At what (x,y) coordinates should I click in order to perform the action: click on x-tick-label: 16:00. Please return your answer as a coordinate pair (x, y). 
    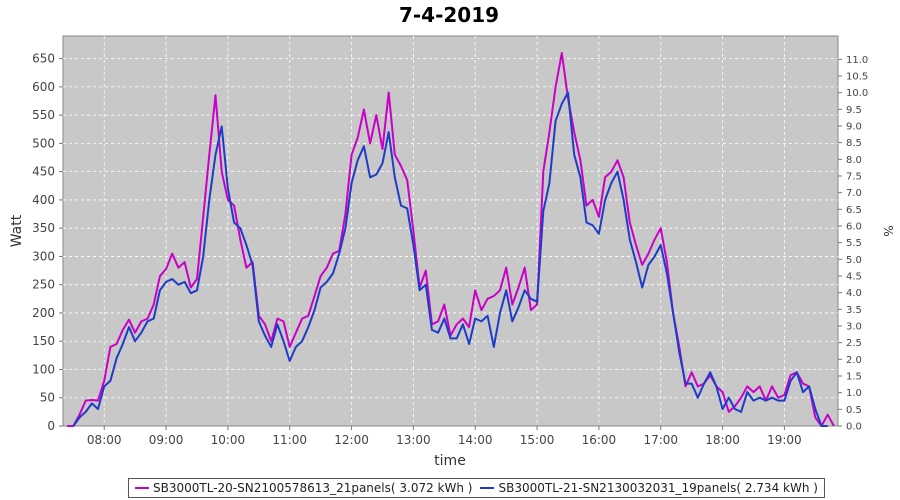
    Looking at the image, I should click on (599, 440).